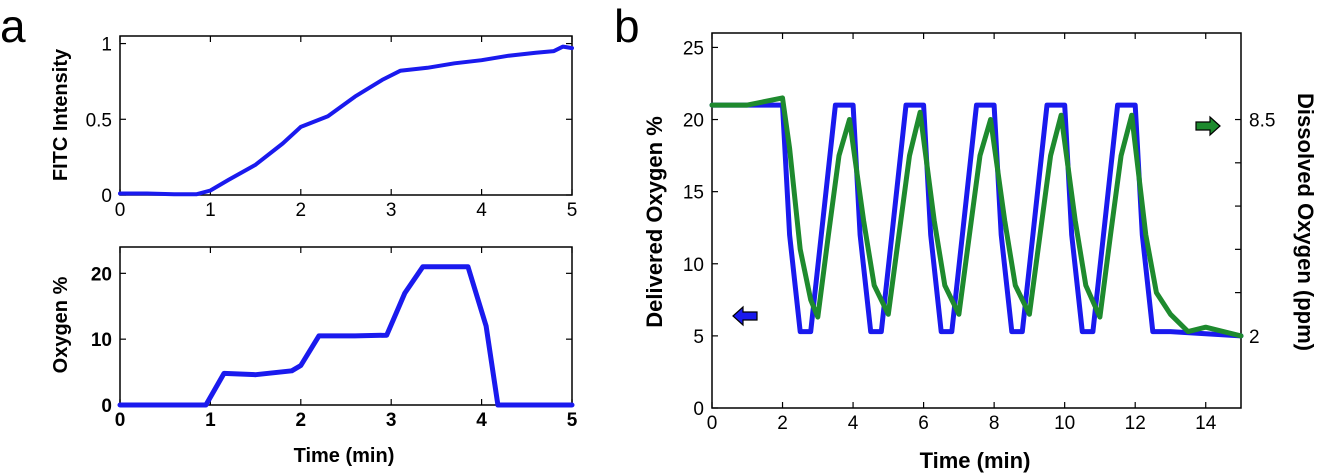 Image resolution: width=1321 pixels, height=476 pixels. I want to click on b-ytick-label: 0, so click(698, 409).